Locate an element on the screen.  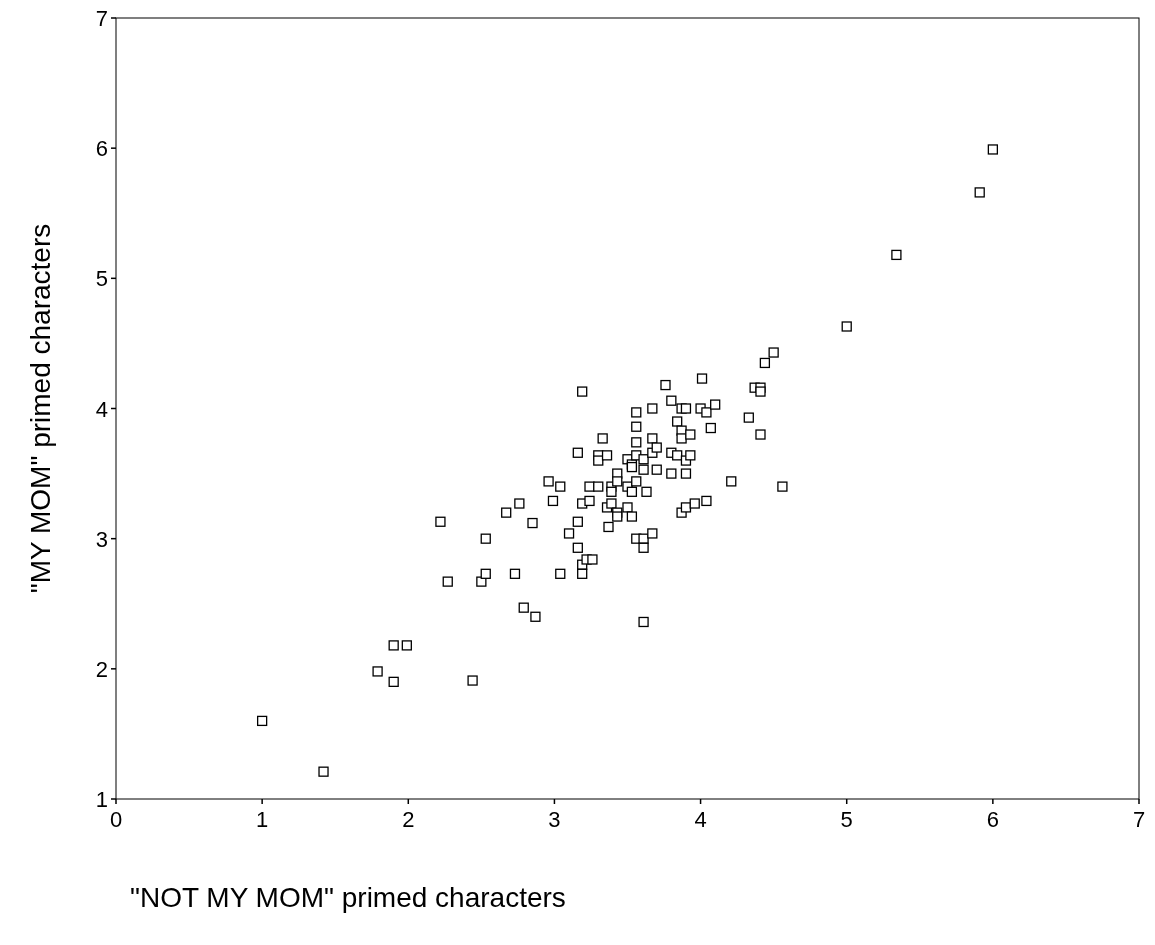
x-tick-label: 3 is located at coordinates (554, 819).